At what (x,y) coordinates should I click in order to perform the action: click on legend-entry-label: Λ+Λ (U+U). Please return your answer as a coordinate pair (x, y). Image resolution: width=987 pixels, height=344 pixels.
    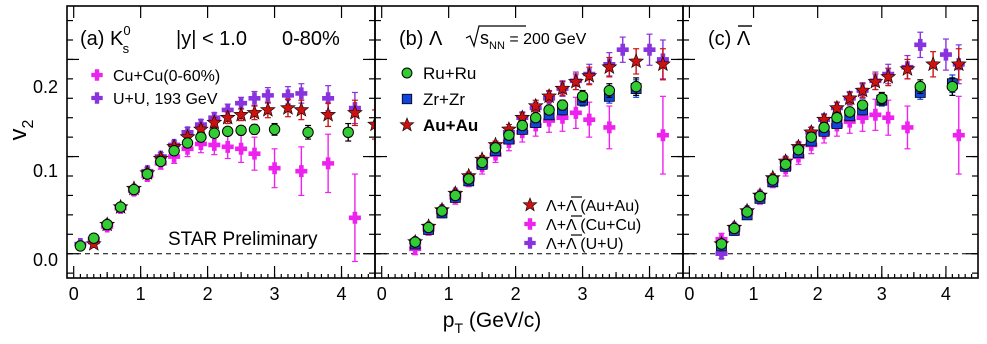
    Looking at the image, I should click on (584, 244).